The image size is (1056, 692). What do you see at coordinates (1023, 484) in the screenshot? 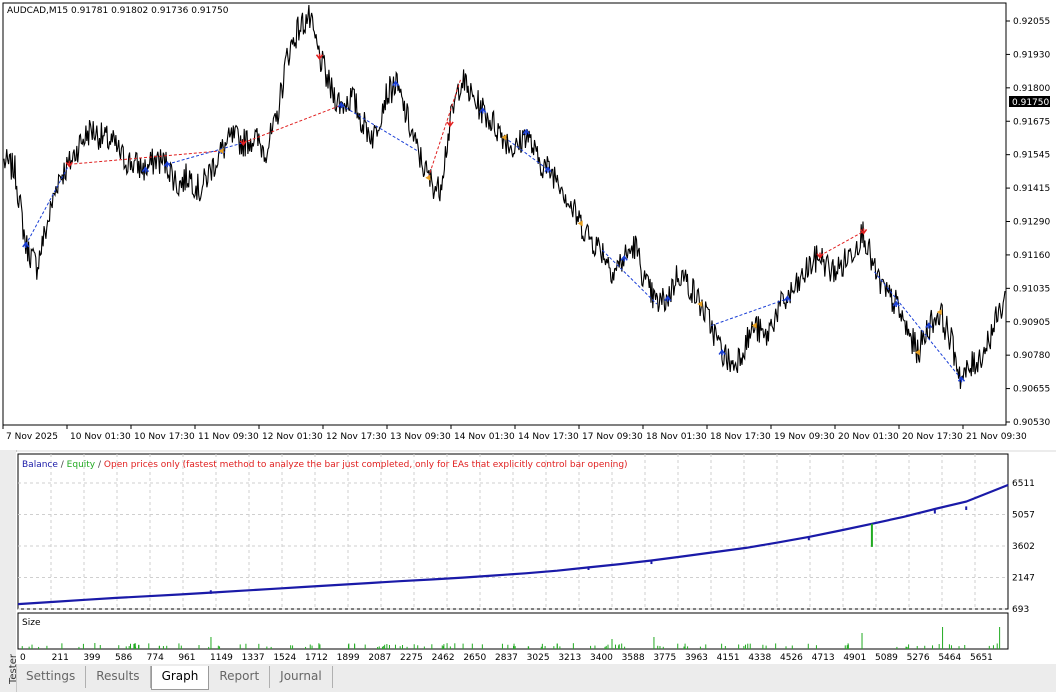
I see `balance-axis-label: 6511` at bounding box center [1023, 484].